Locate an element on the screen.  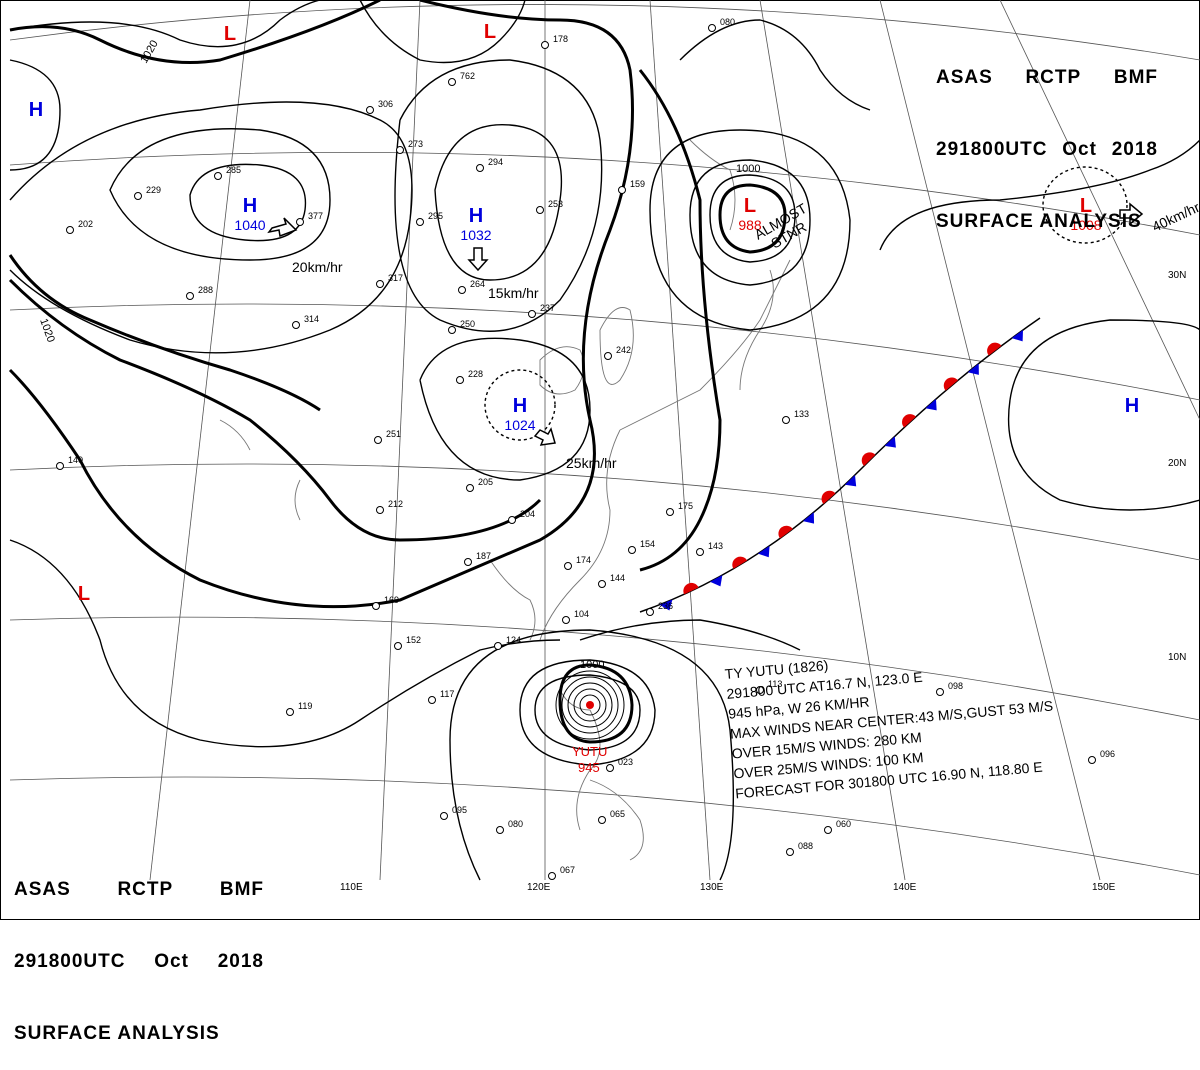
dashed-centers is located at coordinates (806, 303).